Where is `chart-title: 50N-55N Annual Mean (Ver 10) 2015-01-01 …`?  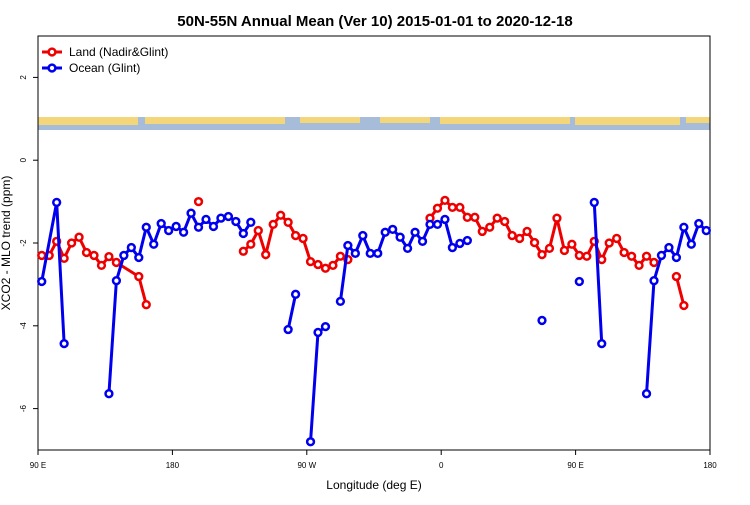 chart-title: 50N-55N Annual Mean (Ver 10) 2015-01-01 … is located at coordinates (374, 21).